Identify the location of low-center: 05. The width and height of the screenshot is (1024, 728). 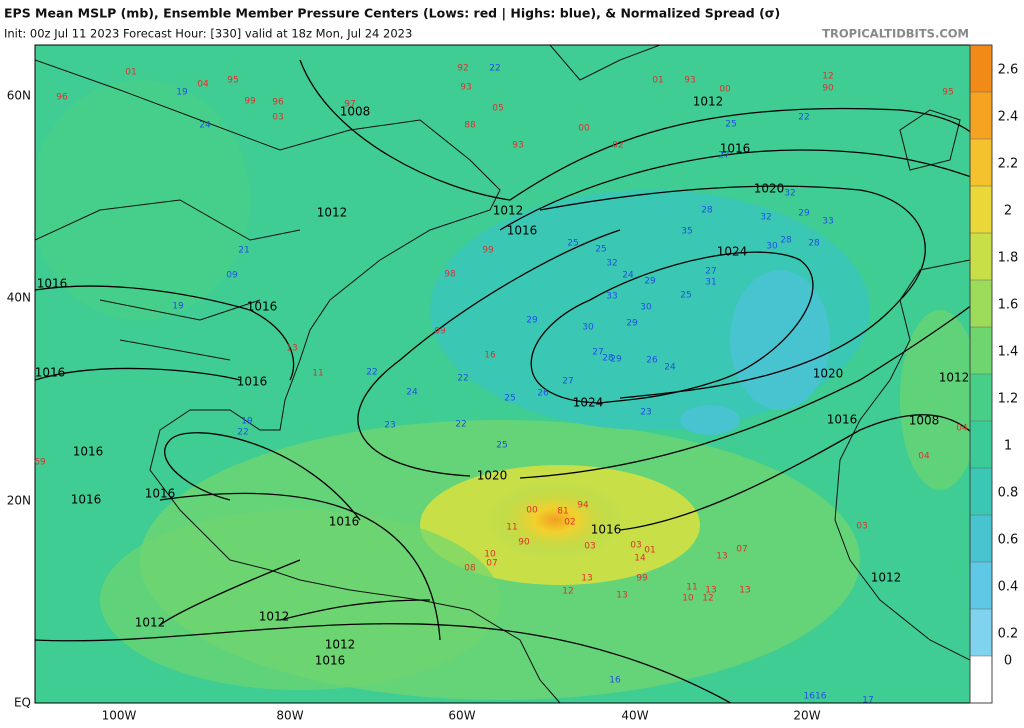
(497, 109).